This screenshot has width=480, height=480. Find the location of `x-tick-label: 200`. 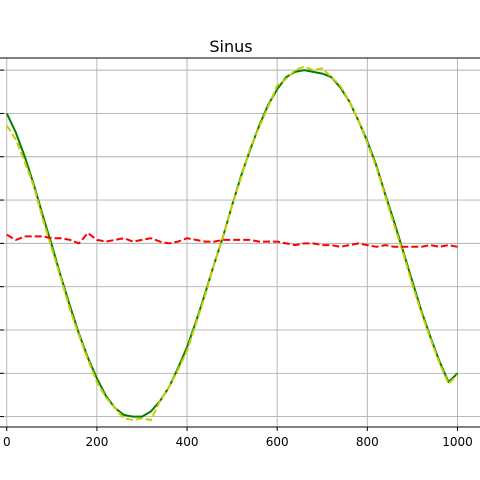

x-tick-label: 200 is located at coordinates (96, 442).